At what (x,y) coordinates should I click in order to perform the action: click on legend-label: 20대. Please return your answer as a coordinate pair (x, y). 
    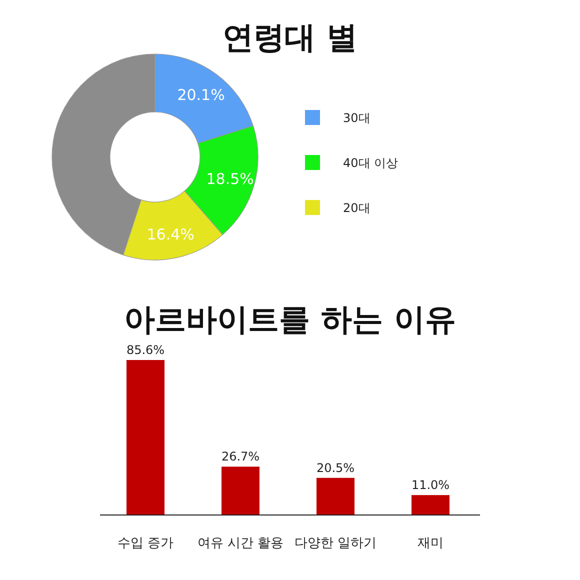
    Looking at the image, I should click on (356, 208).